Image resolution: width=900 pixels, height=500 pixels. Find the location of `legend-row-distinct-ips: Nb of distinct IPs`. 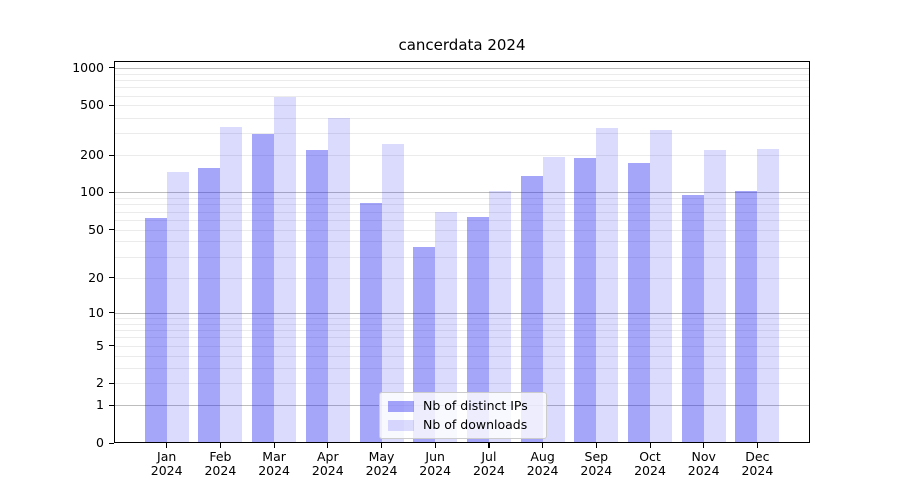

legend-row-distinct-ips: Nb of distinct IPs is located at coordinates (463, 406).